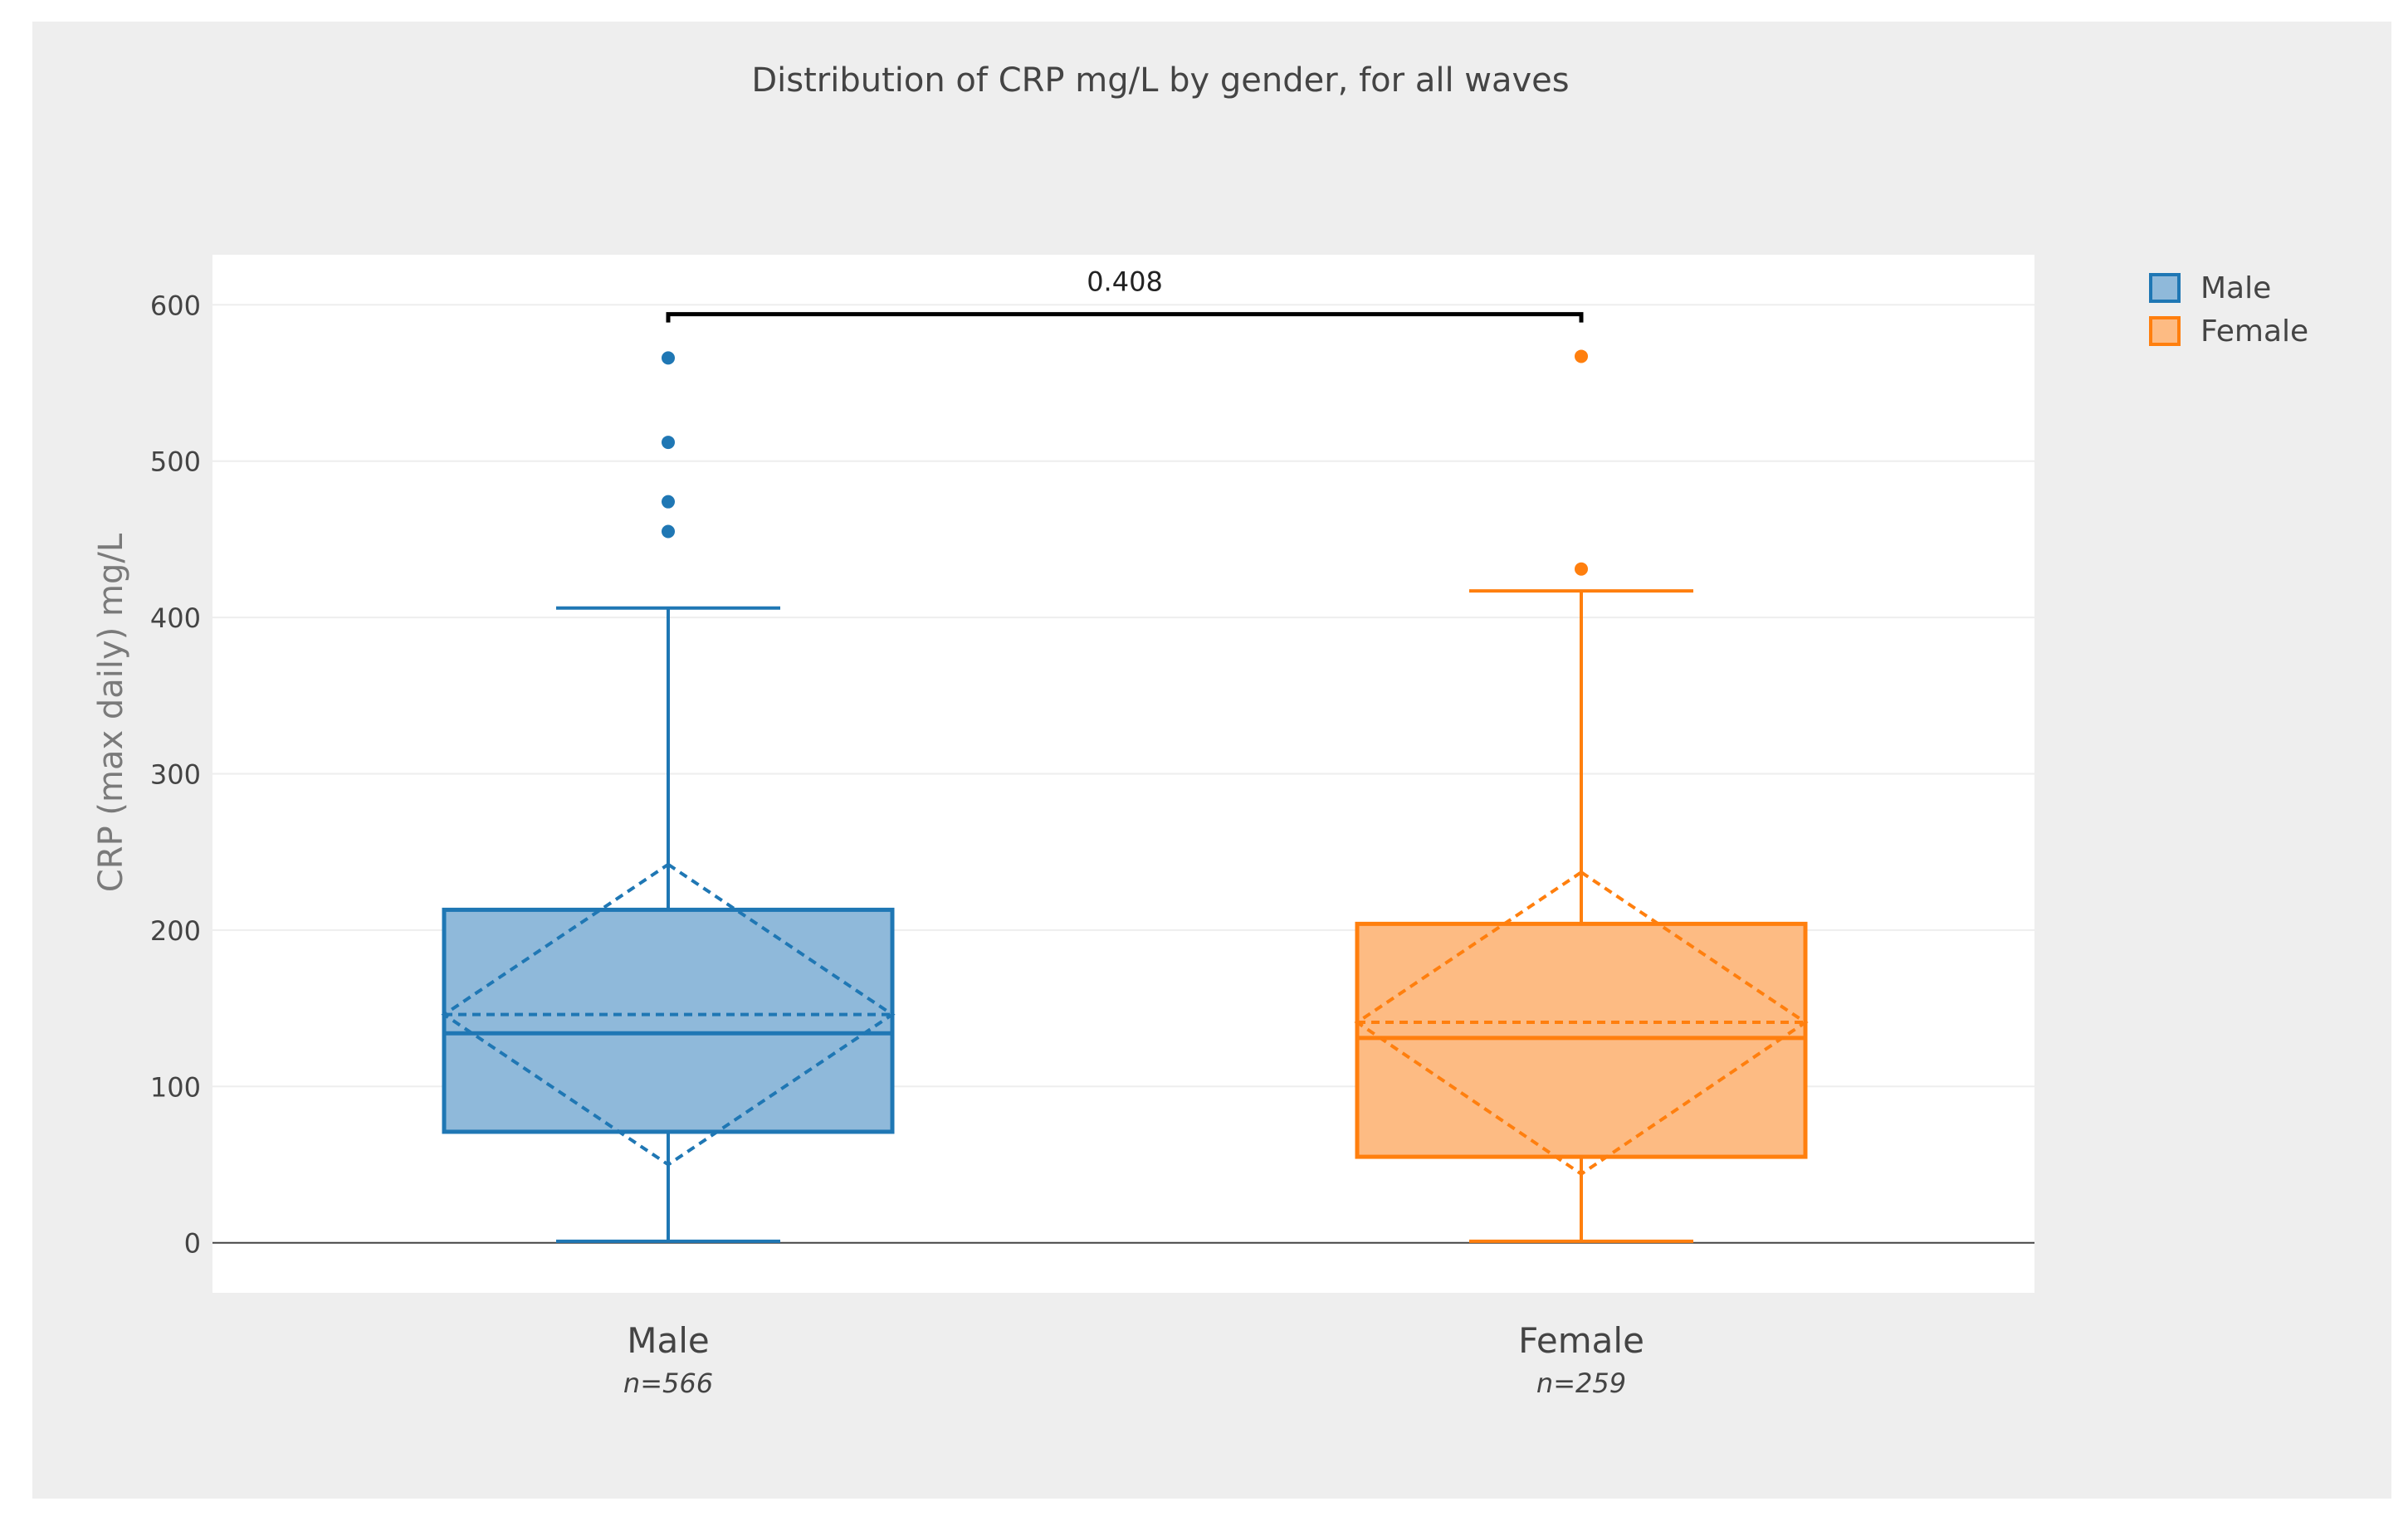  What do you see at coordinates (1125, 282) in the screenshot?
I see `significance-label: 0.408` at bounding box center [1125, 282].